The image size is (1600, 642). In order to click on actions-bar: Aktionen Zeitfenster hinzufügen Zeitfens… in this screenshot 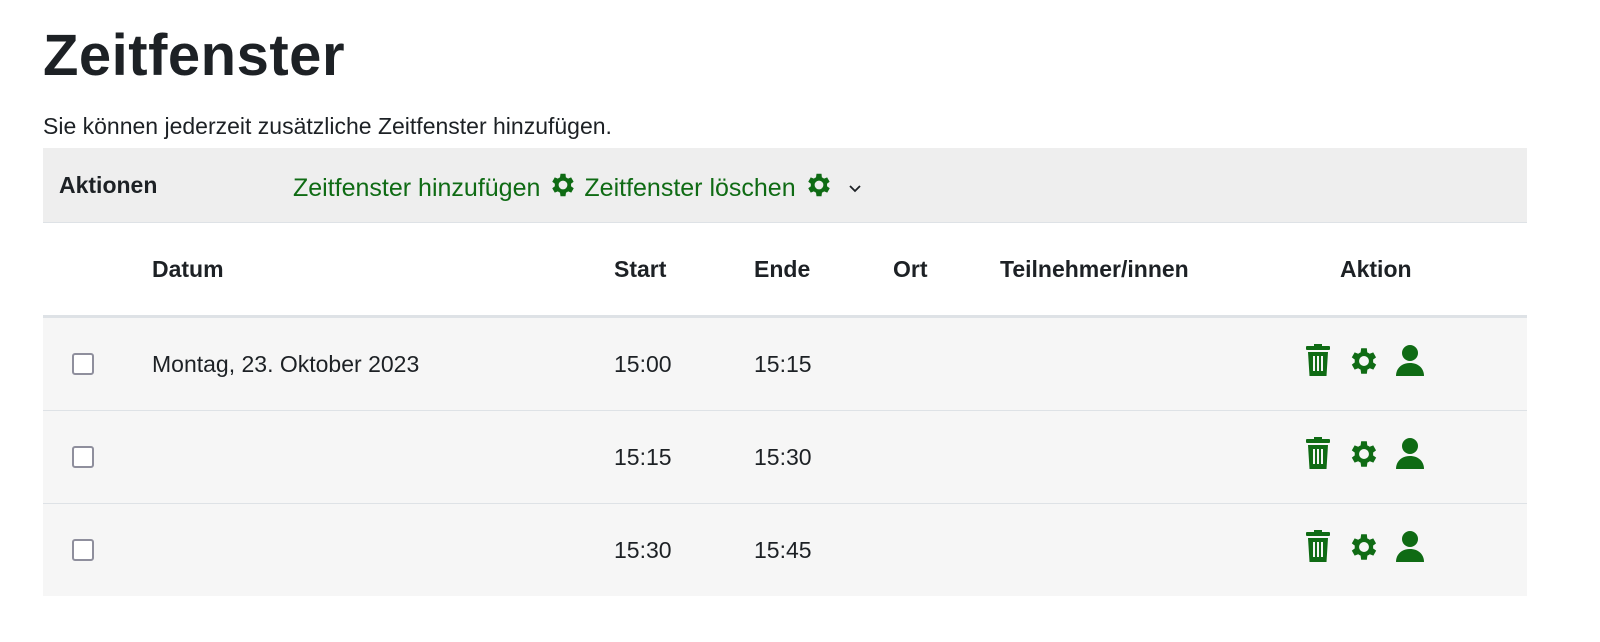, I will do `click(785, 185)`.